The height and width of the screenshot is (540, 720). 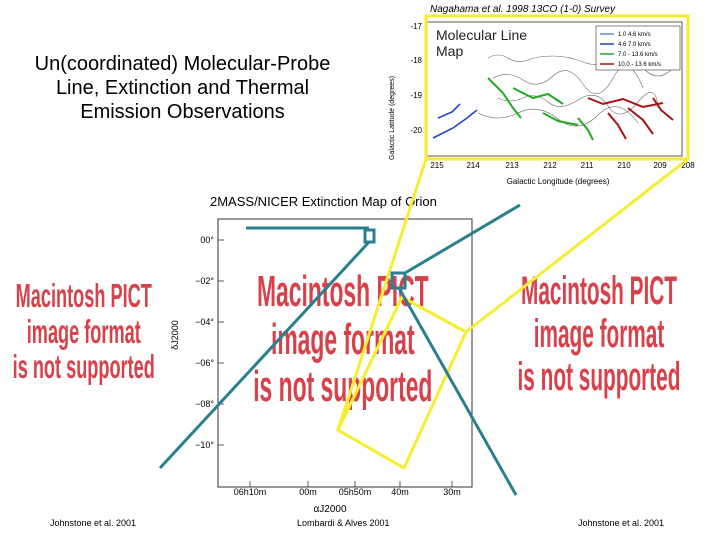 What do you see at coordinates (688, 165) in the screenshot?
I see `co-x-tick: 208` at bounding box center [688, 165].